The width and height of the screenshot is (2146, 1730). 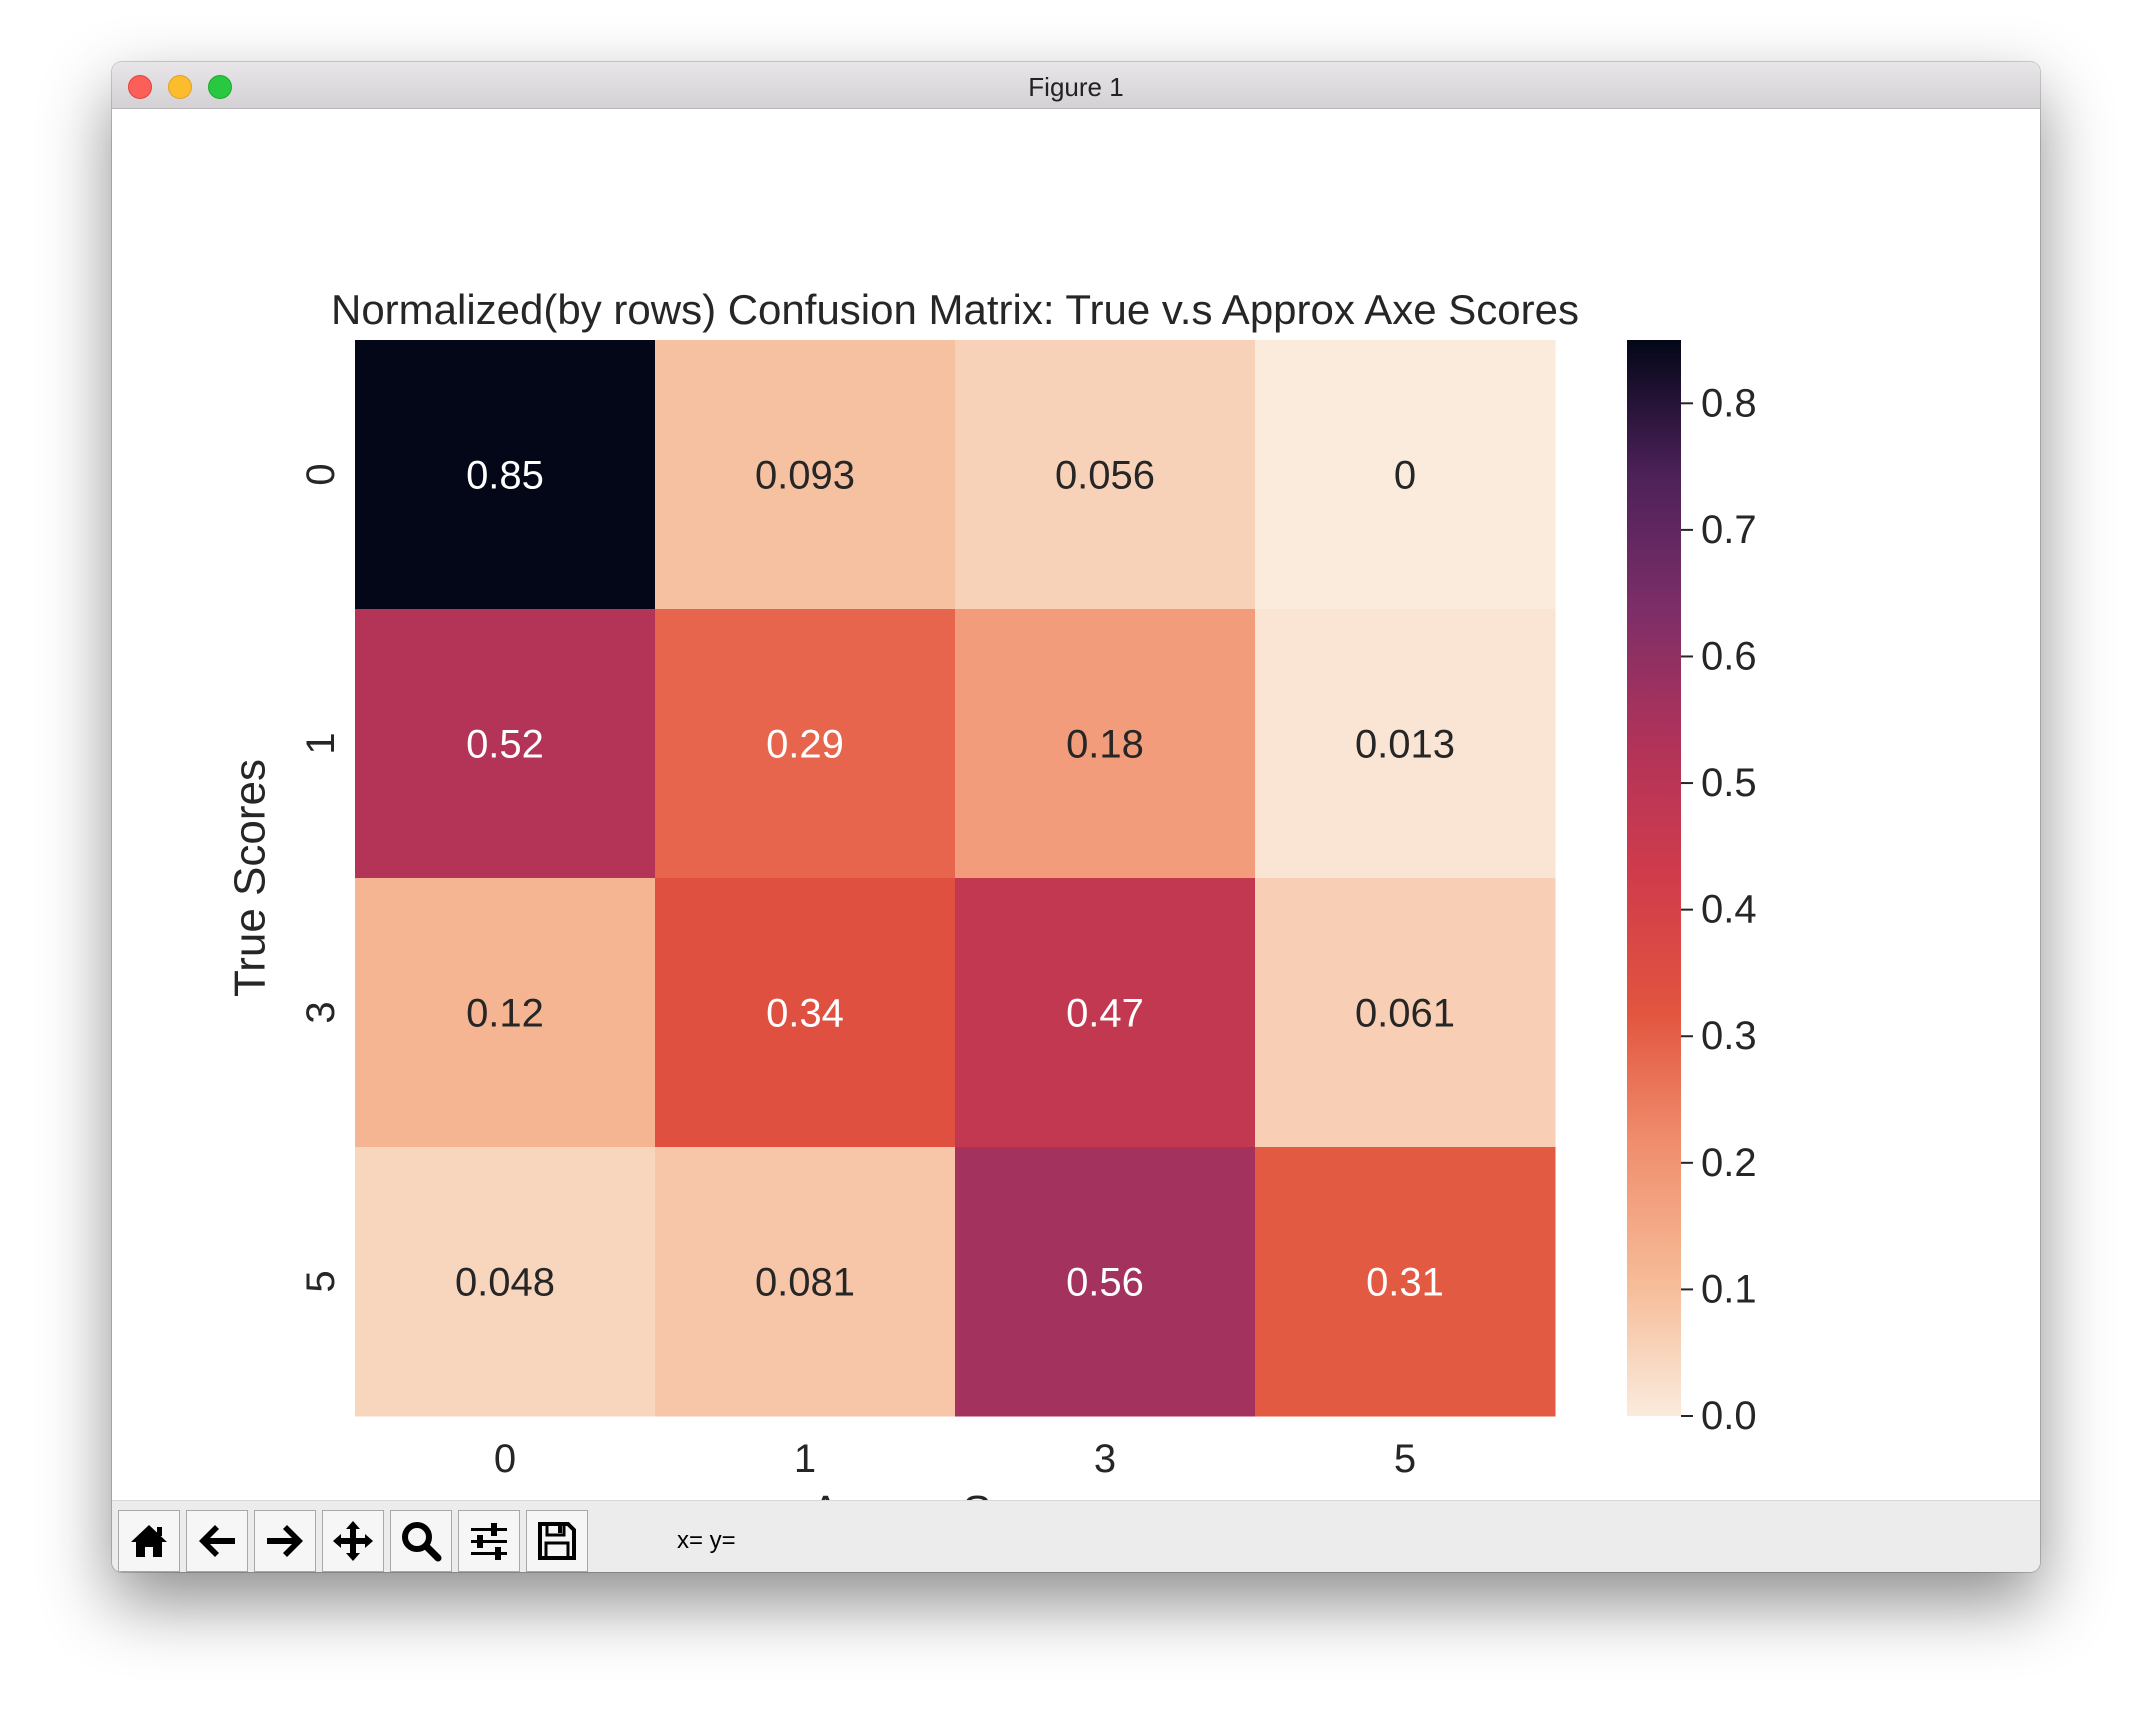 I want to click on cursor-coordinates: x= y=, so click(x=706, y=1540).